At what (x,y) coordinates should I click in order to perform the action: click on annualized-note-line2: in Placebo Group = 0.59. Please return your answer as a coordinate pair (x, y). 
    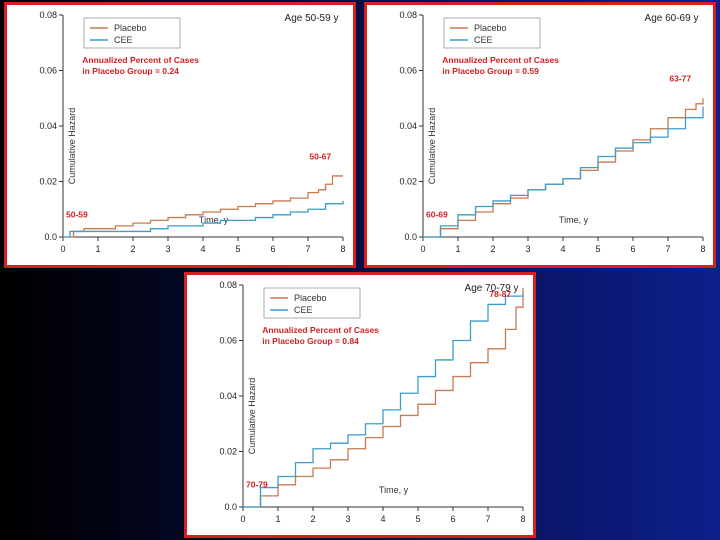
    Looking at the image, I should click on (490, 71).